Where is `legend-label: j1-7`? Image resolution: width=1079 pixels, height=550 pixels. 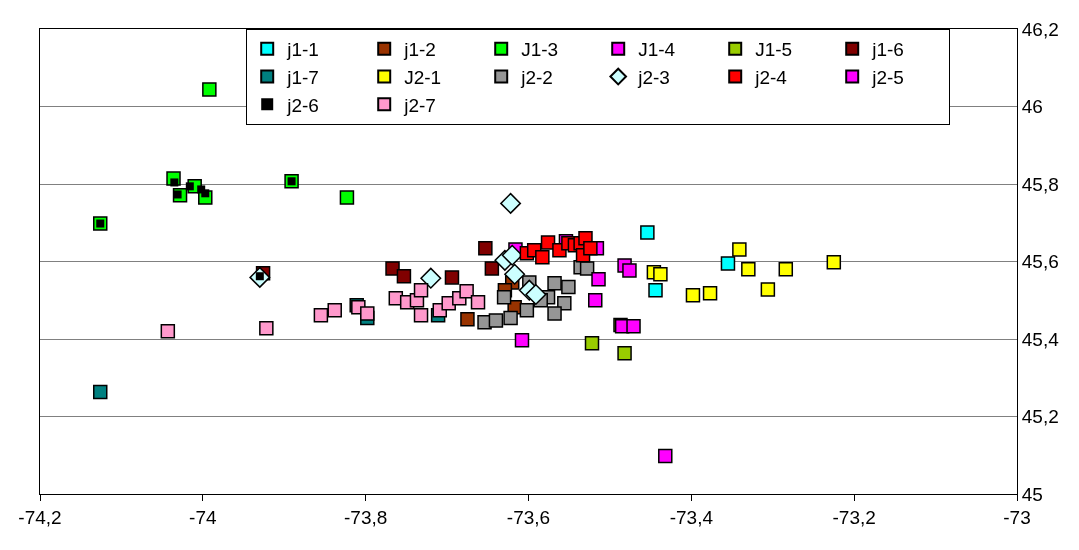
legend-label: j1-7 is located at coordinates (302, 77).